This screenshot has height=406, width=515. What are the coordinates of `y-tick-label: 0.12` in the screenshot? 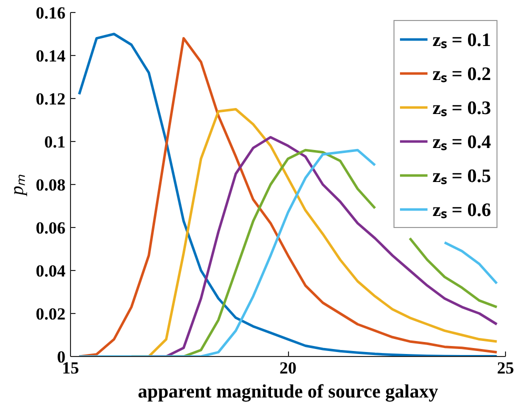 It's located at (51, 99).